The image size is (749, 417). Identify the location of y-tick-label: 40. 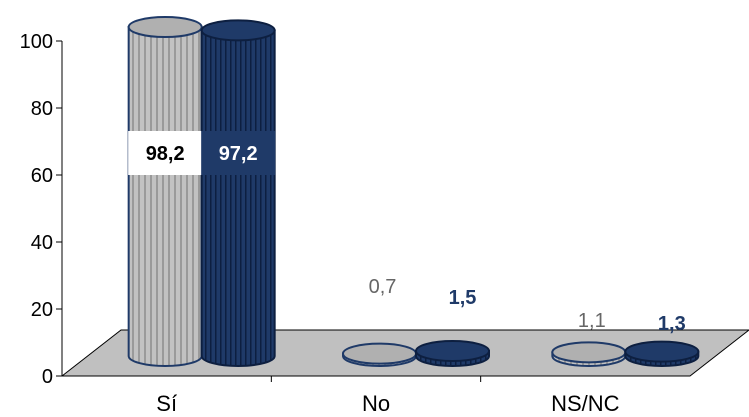
(42, 243).